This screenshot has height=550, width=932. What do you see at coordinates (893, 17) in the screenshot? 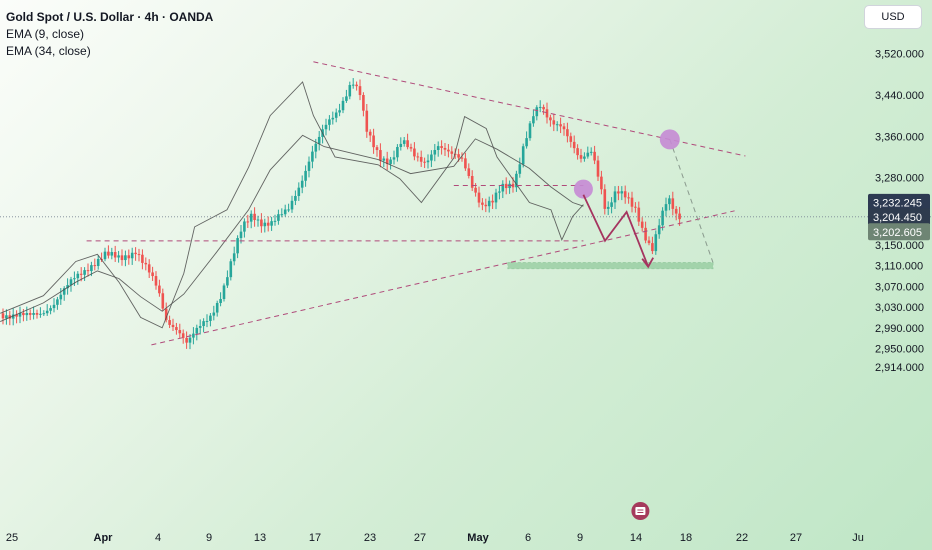
I see `currency-button: USD` at bounding box center [893, 17].